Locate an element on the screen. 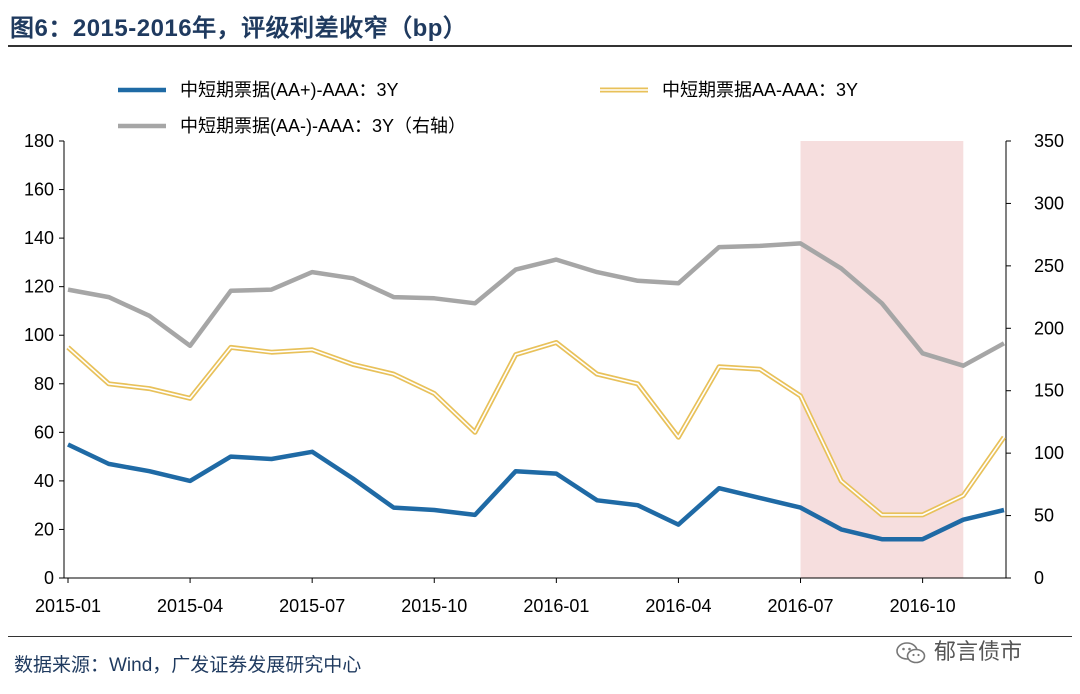  right-tick-label: 200 is located at coordinates (1049, 328).